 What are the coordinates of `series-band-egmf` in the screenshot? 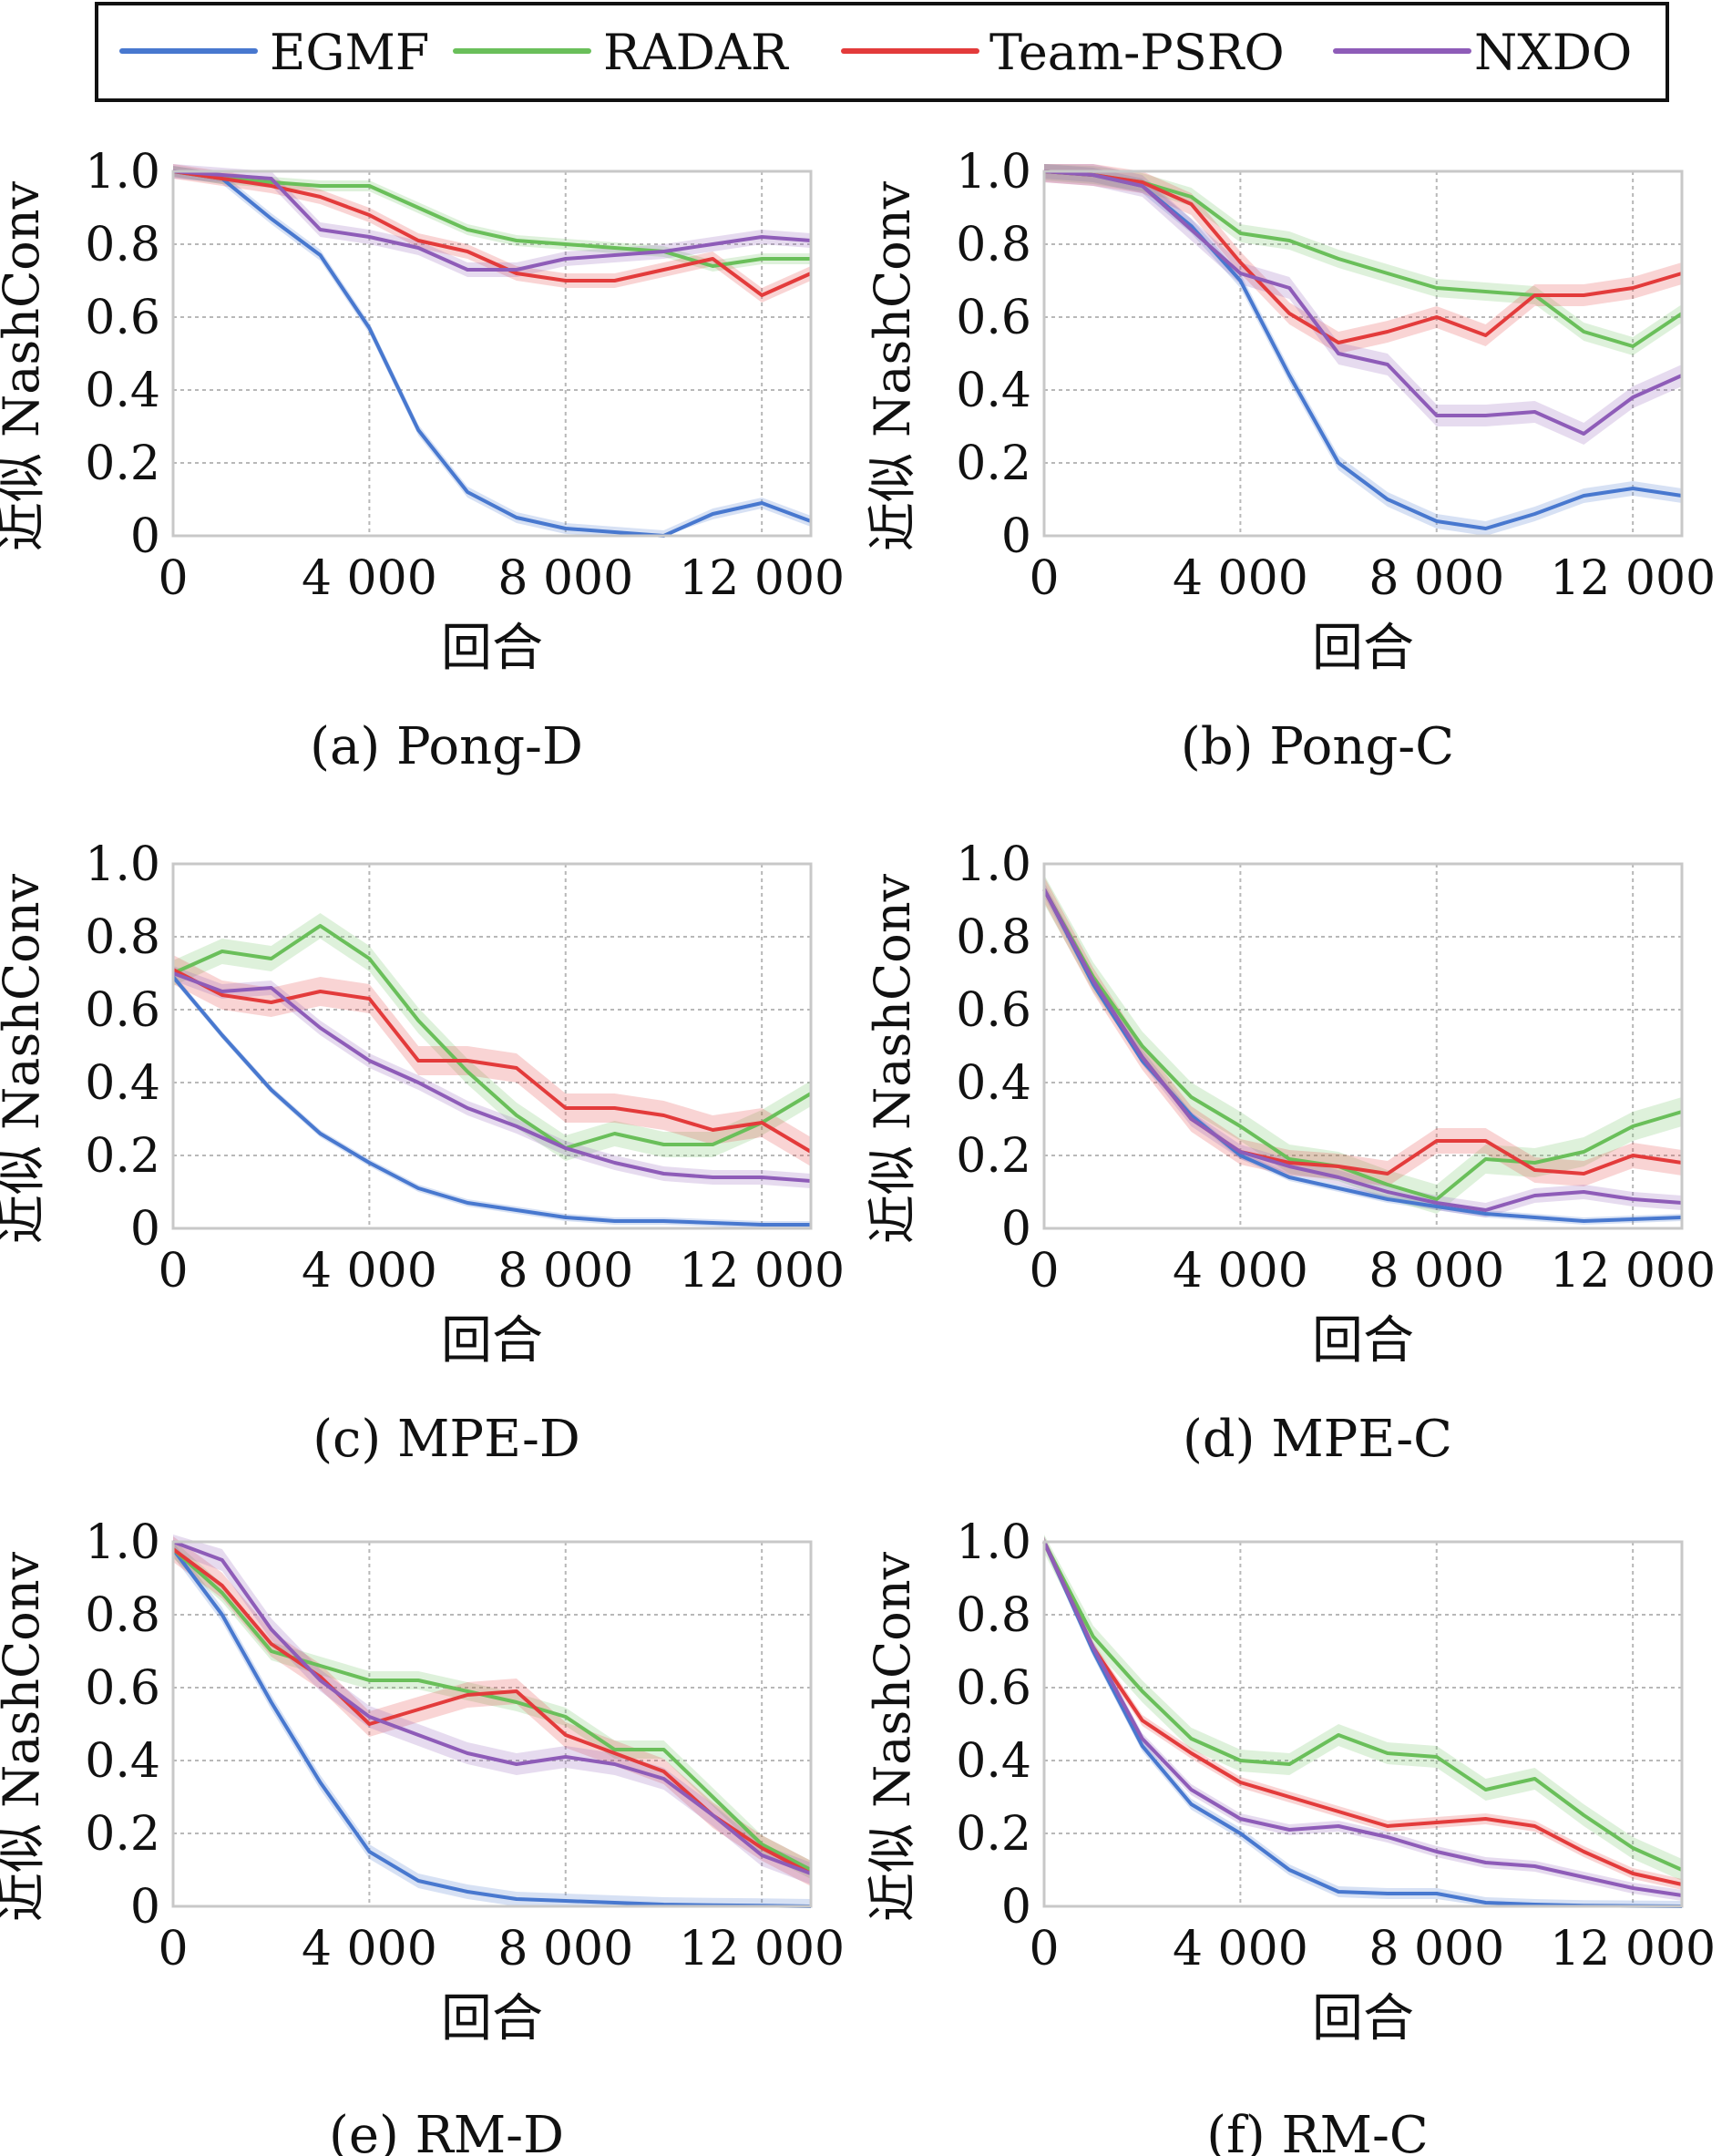 It's located at (1363, 1721).